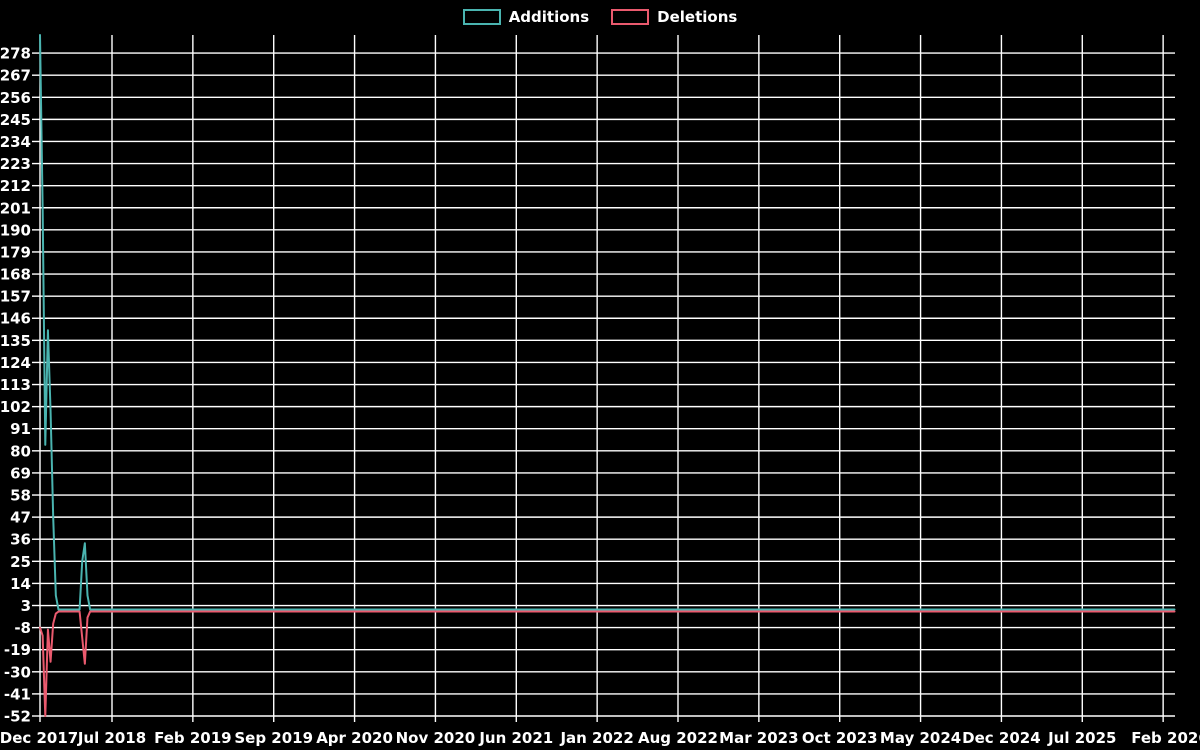 This screenshot has width=1200, height=750. Describe the element at coordinates (15, 54) in the screenshot. I see `y-axis-tick-label: 278` at that location.